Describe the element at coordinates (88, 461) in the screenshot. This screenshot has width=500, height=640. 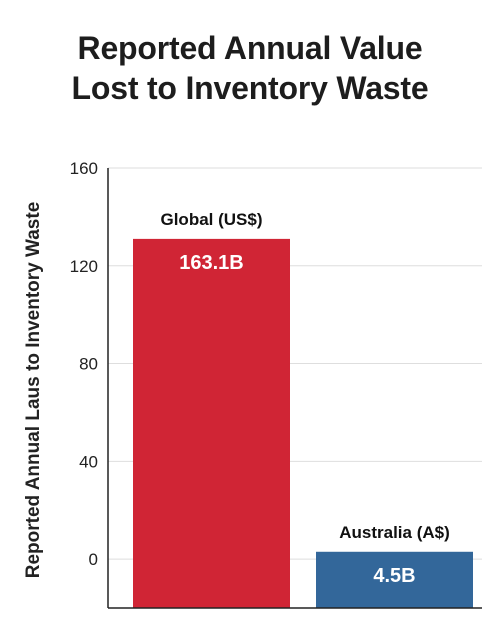
I see `y-tick-label: 40` at that location.